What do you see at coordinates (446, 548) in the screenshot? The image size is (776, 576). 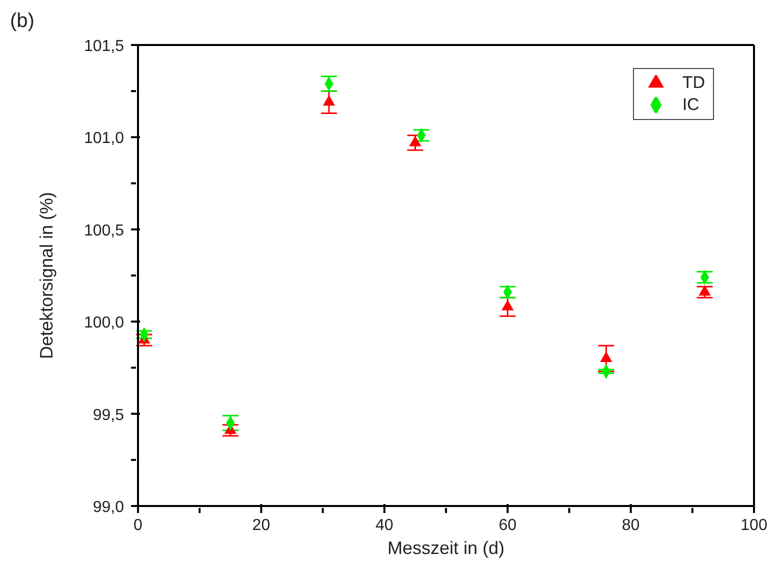 I see `x-axis-title: Messzeit in (d)` at bounding box center [446, 548].